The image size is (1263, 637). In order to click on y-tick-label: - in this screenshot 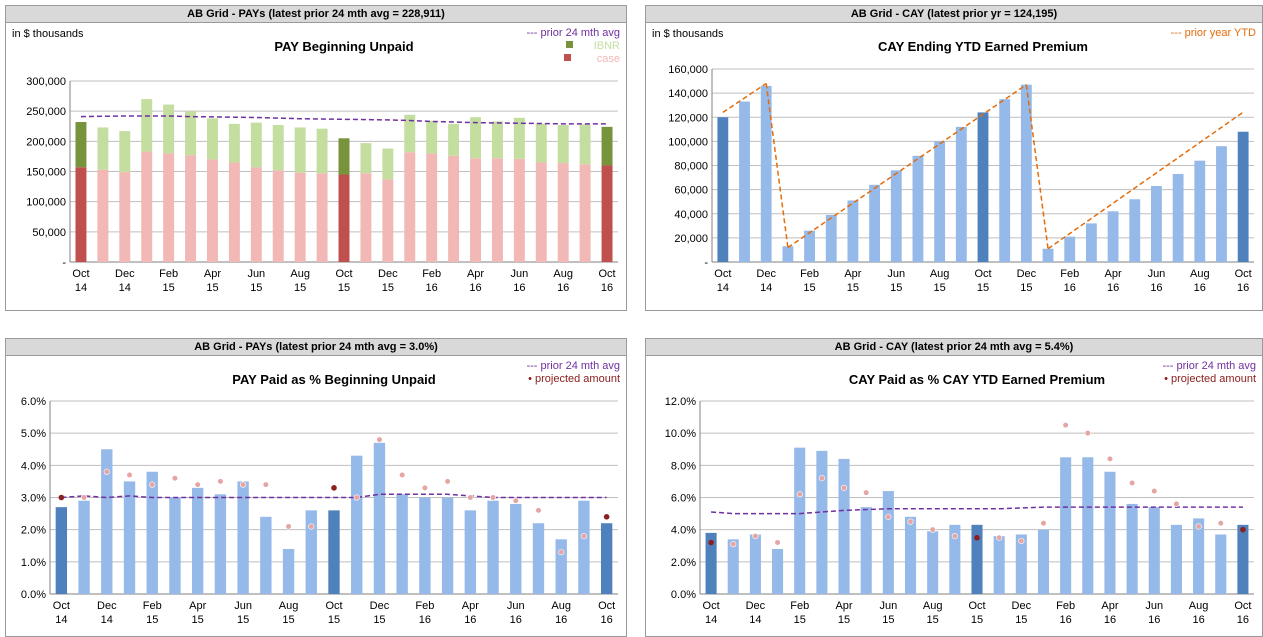, I will do `click(64, 263)`.